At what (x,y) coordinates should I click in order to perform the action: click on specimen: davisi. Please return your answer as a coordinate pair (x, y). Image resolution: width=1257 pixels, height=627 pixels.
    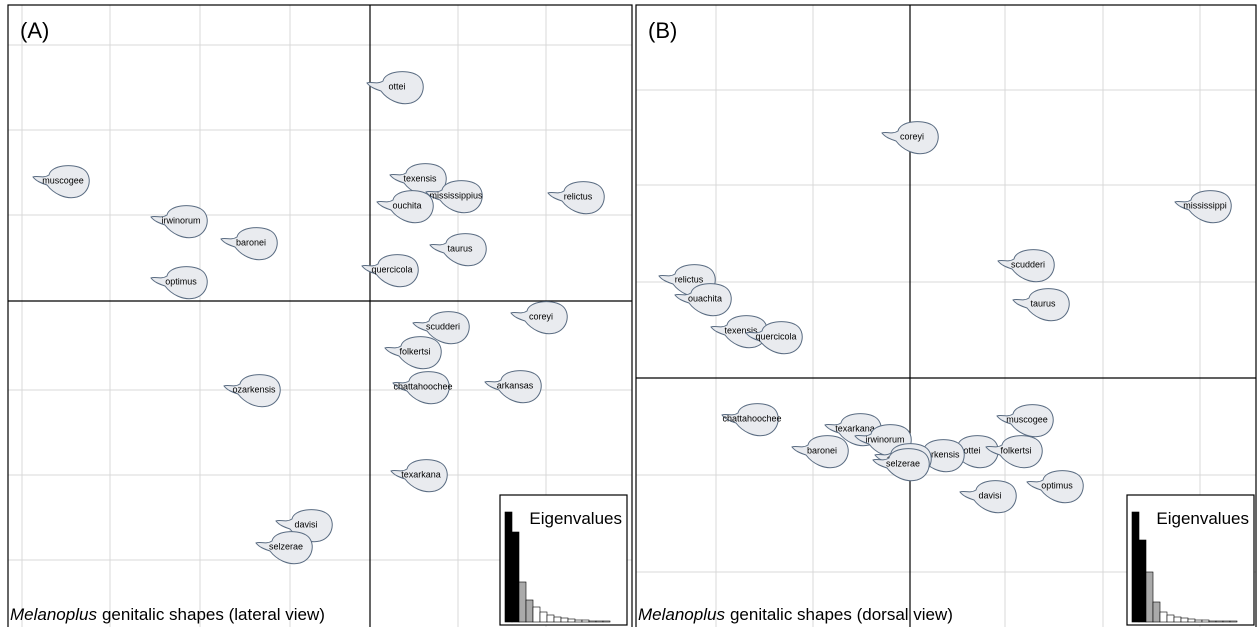
    Looking at the image, I should click on (988, 497).